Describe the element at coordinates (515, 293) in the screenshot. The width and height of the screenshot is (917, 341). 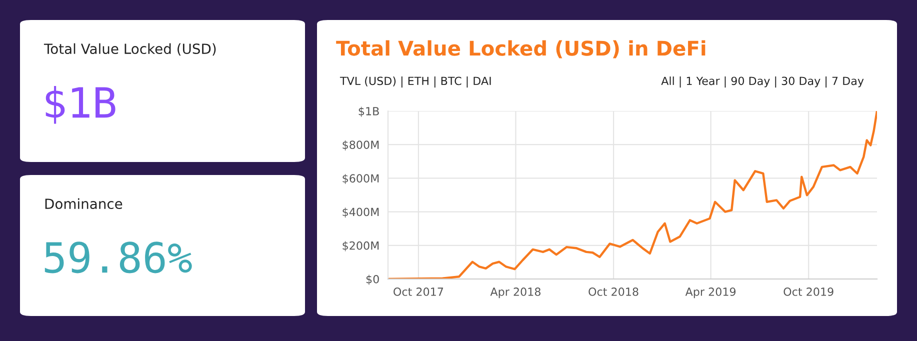
I see `x-tick-label: Apr 2018` at that location.